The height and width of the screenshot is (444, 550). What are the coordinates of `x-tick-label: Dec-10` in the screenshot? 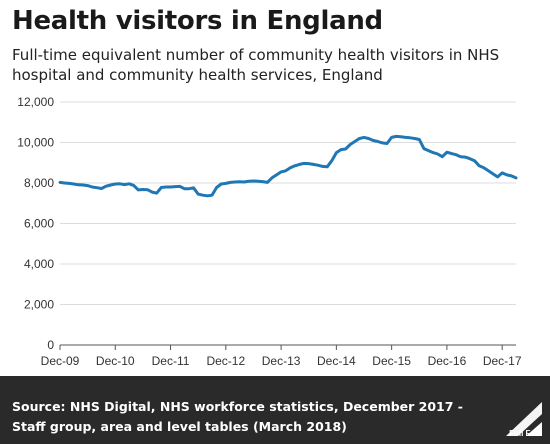 It's located at (115, 361).